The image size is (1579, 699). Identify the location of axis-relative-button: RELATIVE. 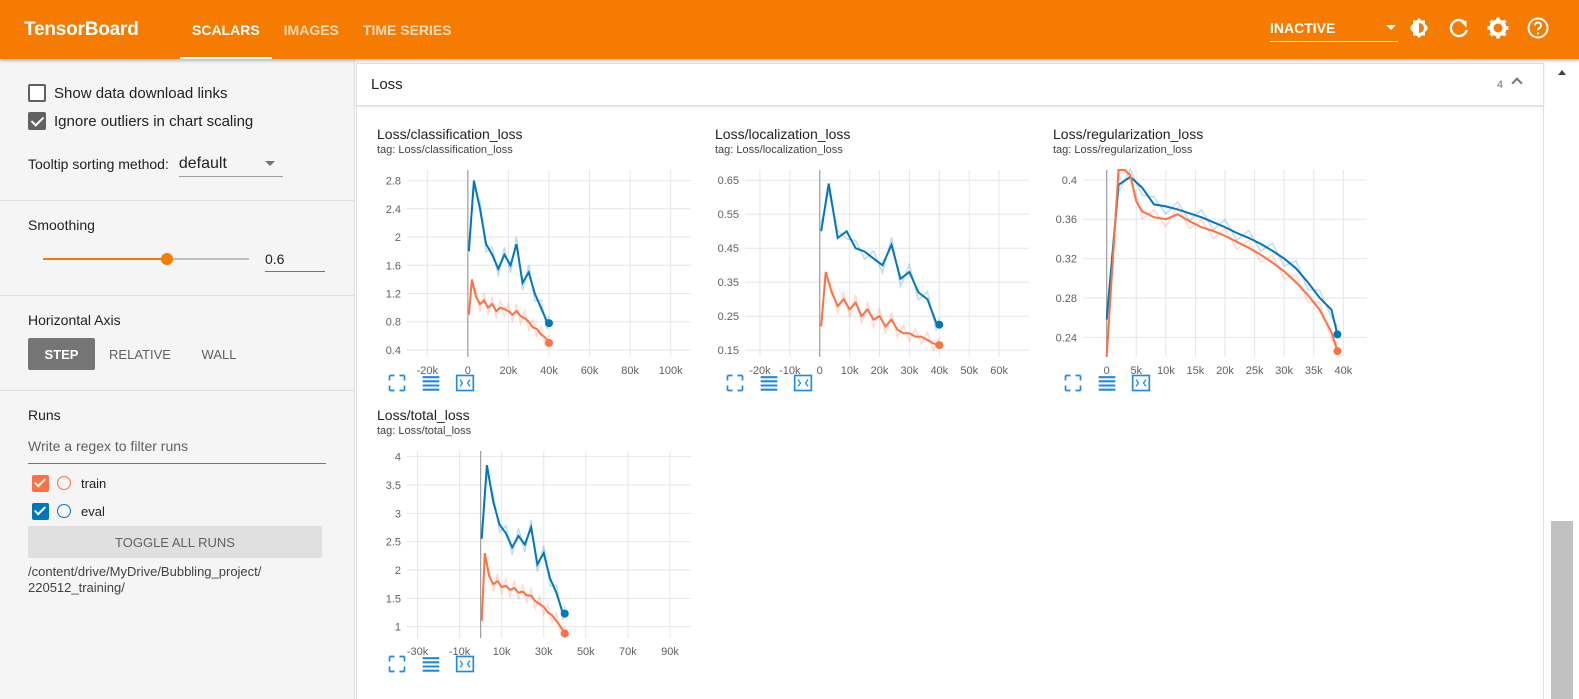
(140, 354).